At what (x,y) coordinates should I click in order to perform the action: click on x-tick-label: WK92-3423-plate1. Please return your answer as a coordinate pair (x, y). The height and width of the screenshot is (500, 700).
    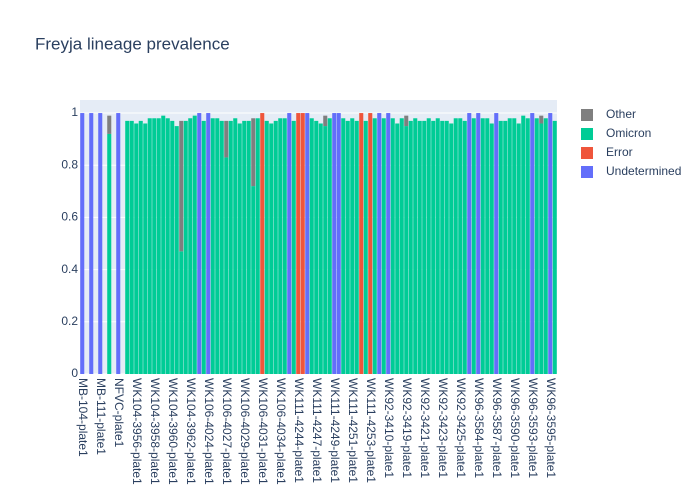
    Looking at the image, I should click on (443, 428).